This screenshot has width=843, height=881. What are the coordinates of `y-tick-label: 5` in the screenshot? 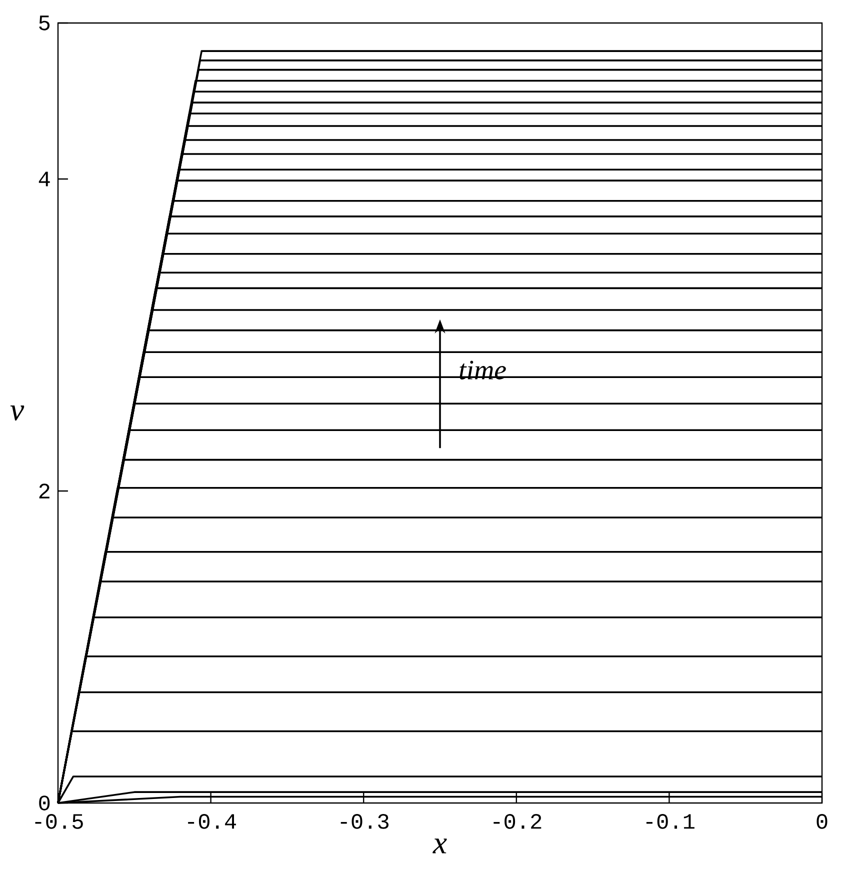 It's located at (44, 23).